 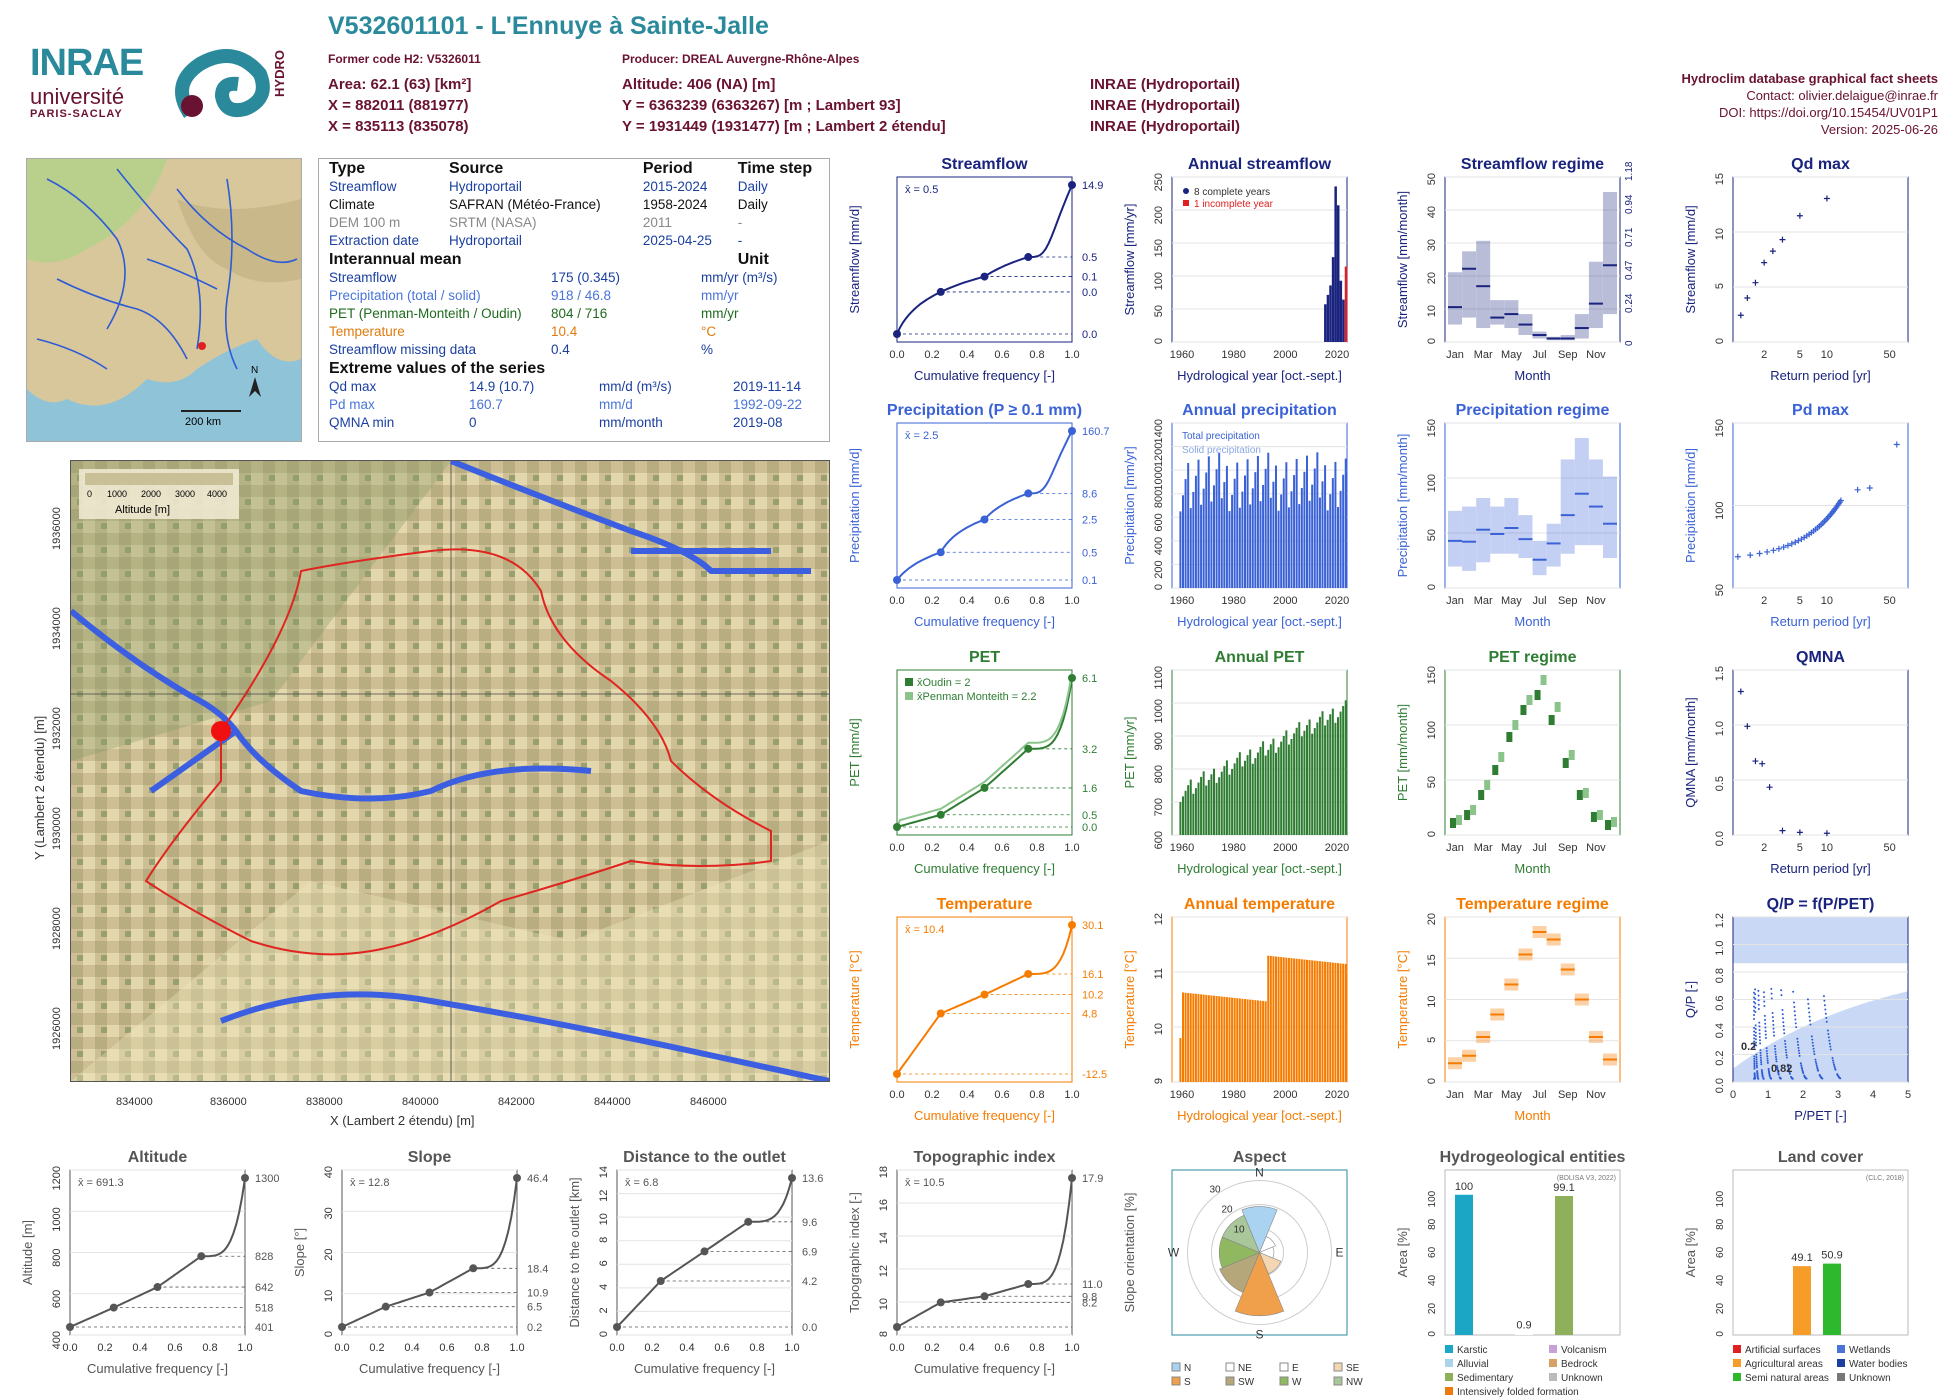 I want to click on y-axis-label: Precipitation [mm/yr], so click(x=1129, y=505).